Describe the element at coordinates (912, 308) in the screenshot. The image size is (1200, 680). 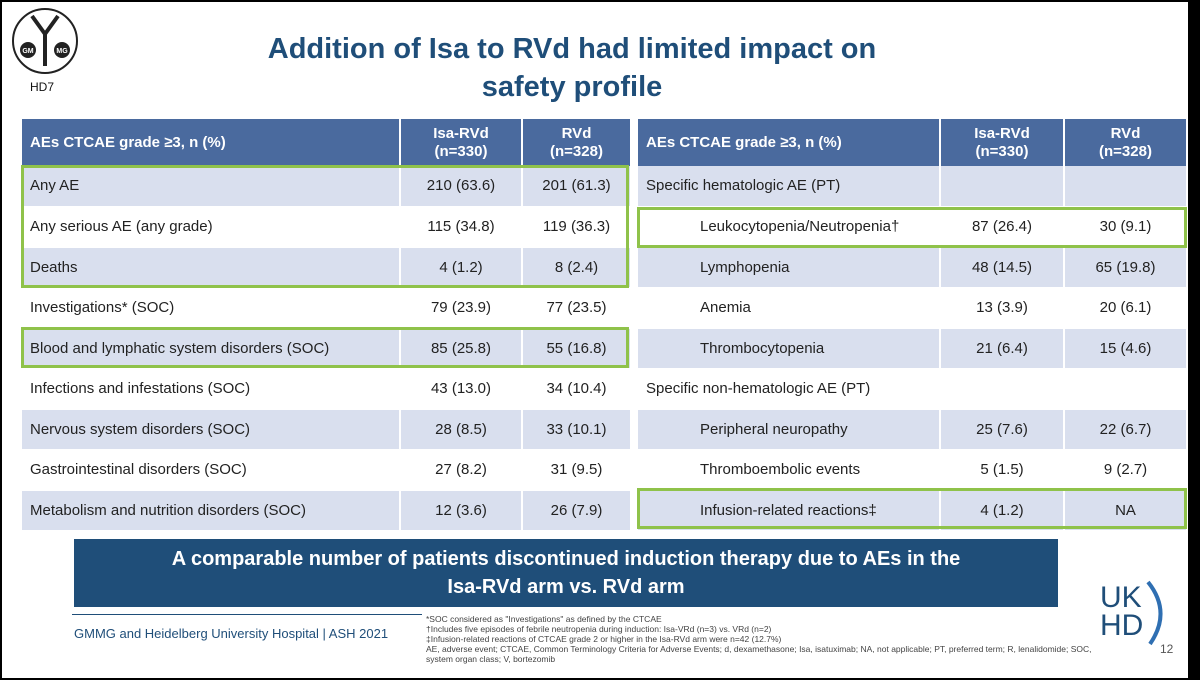
I see `table-row: Anemia 13 (3.9) 20 (6.1)` at that location.